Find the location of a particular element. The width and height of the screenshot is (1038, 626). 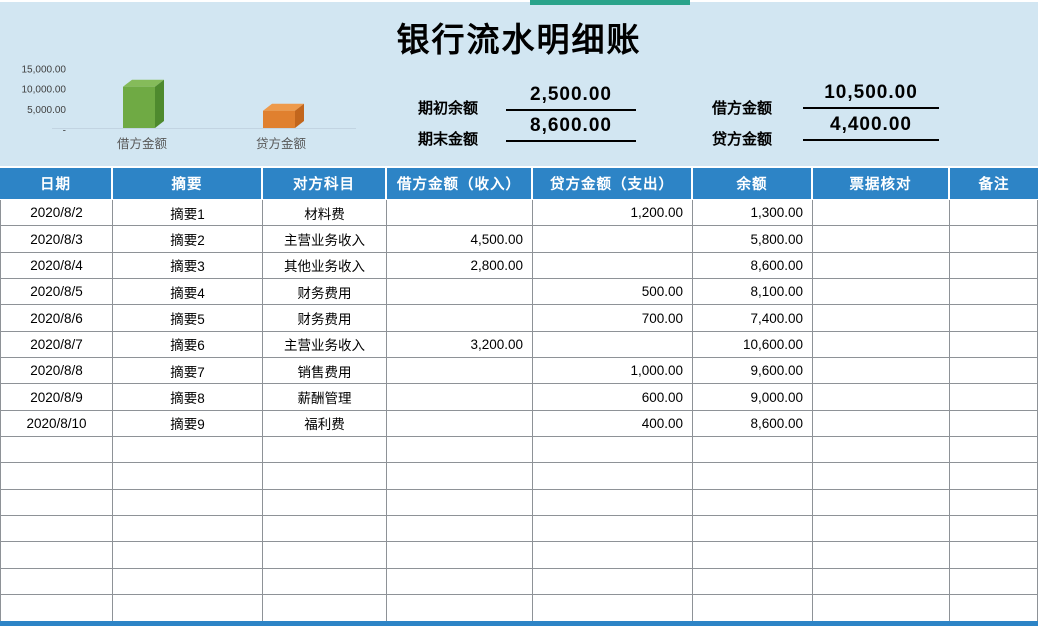

table-cell: 1,200.00 is located at coordinates (613, 213).